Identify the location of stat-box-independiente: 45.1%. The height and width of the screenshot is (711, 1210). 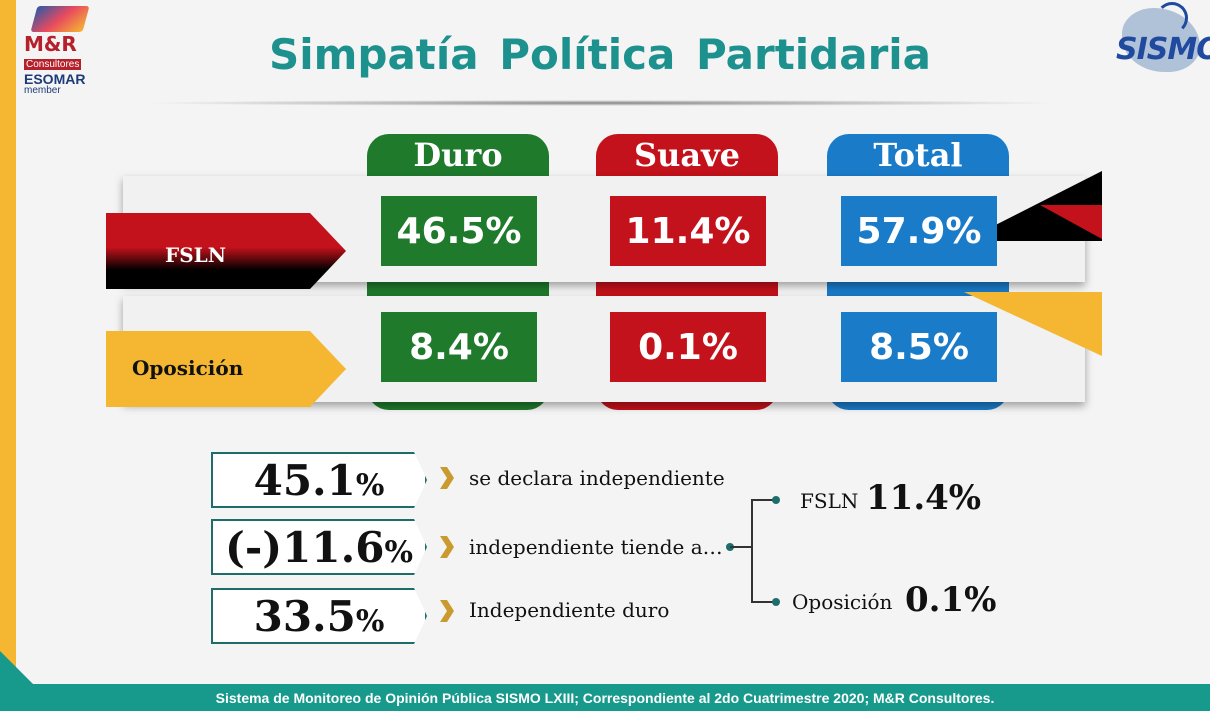
(319, 480).